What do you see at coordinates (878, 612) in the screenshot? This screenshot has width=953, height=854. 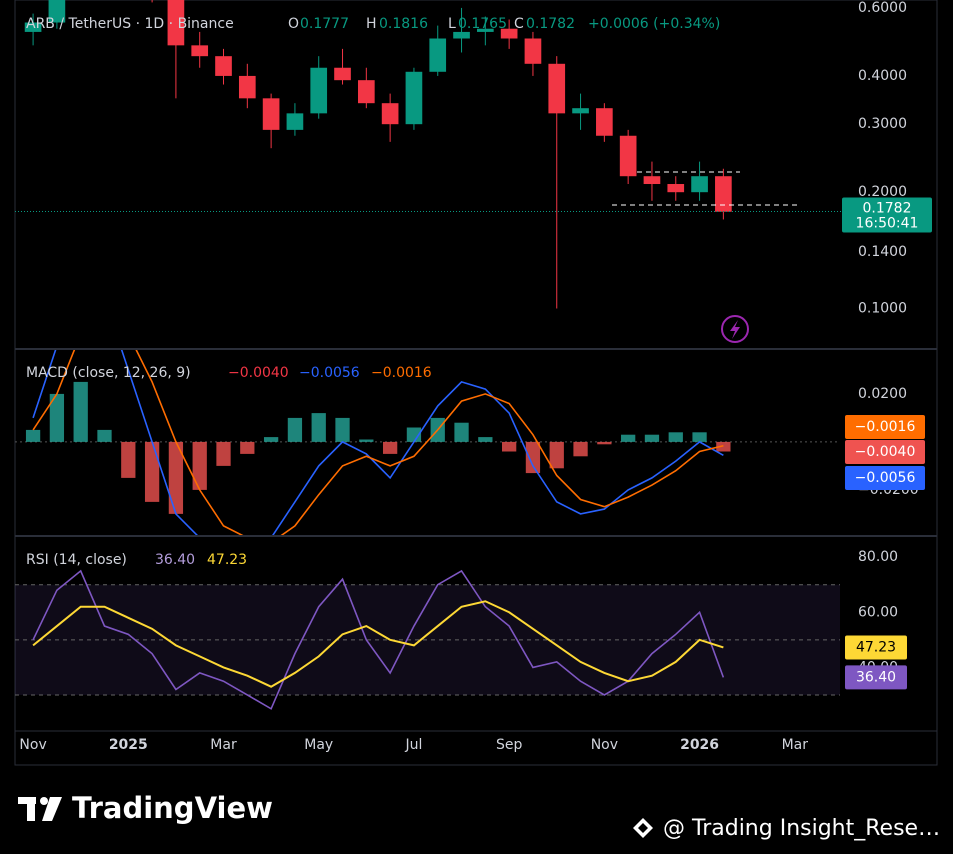 I see `y-tick-label: 60.00` at bounding box center [878, 612].